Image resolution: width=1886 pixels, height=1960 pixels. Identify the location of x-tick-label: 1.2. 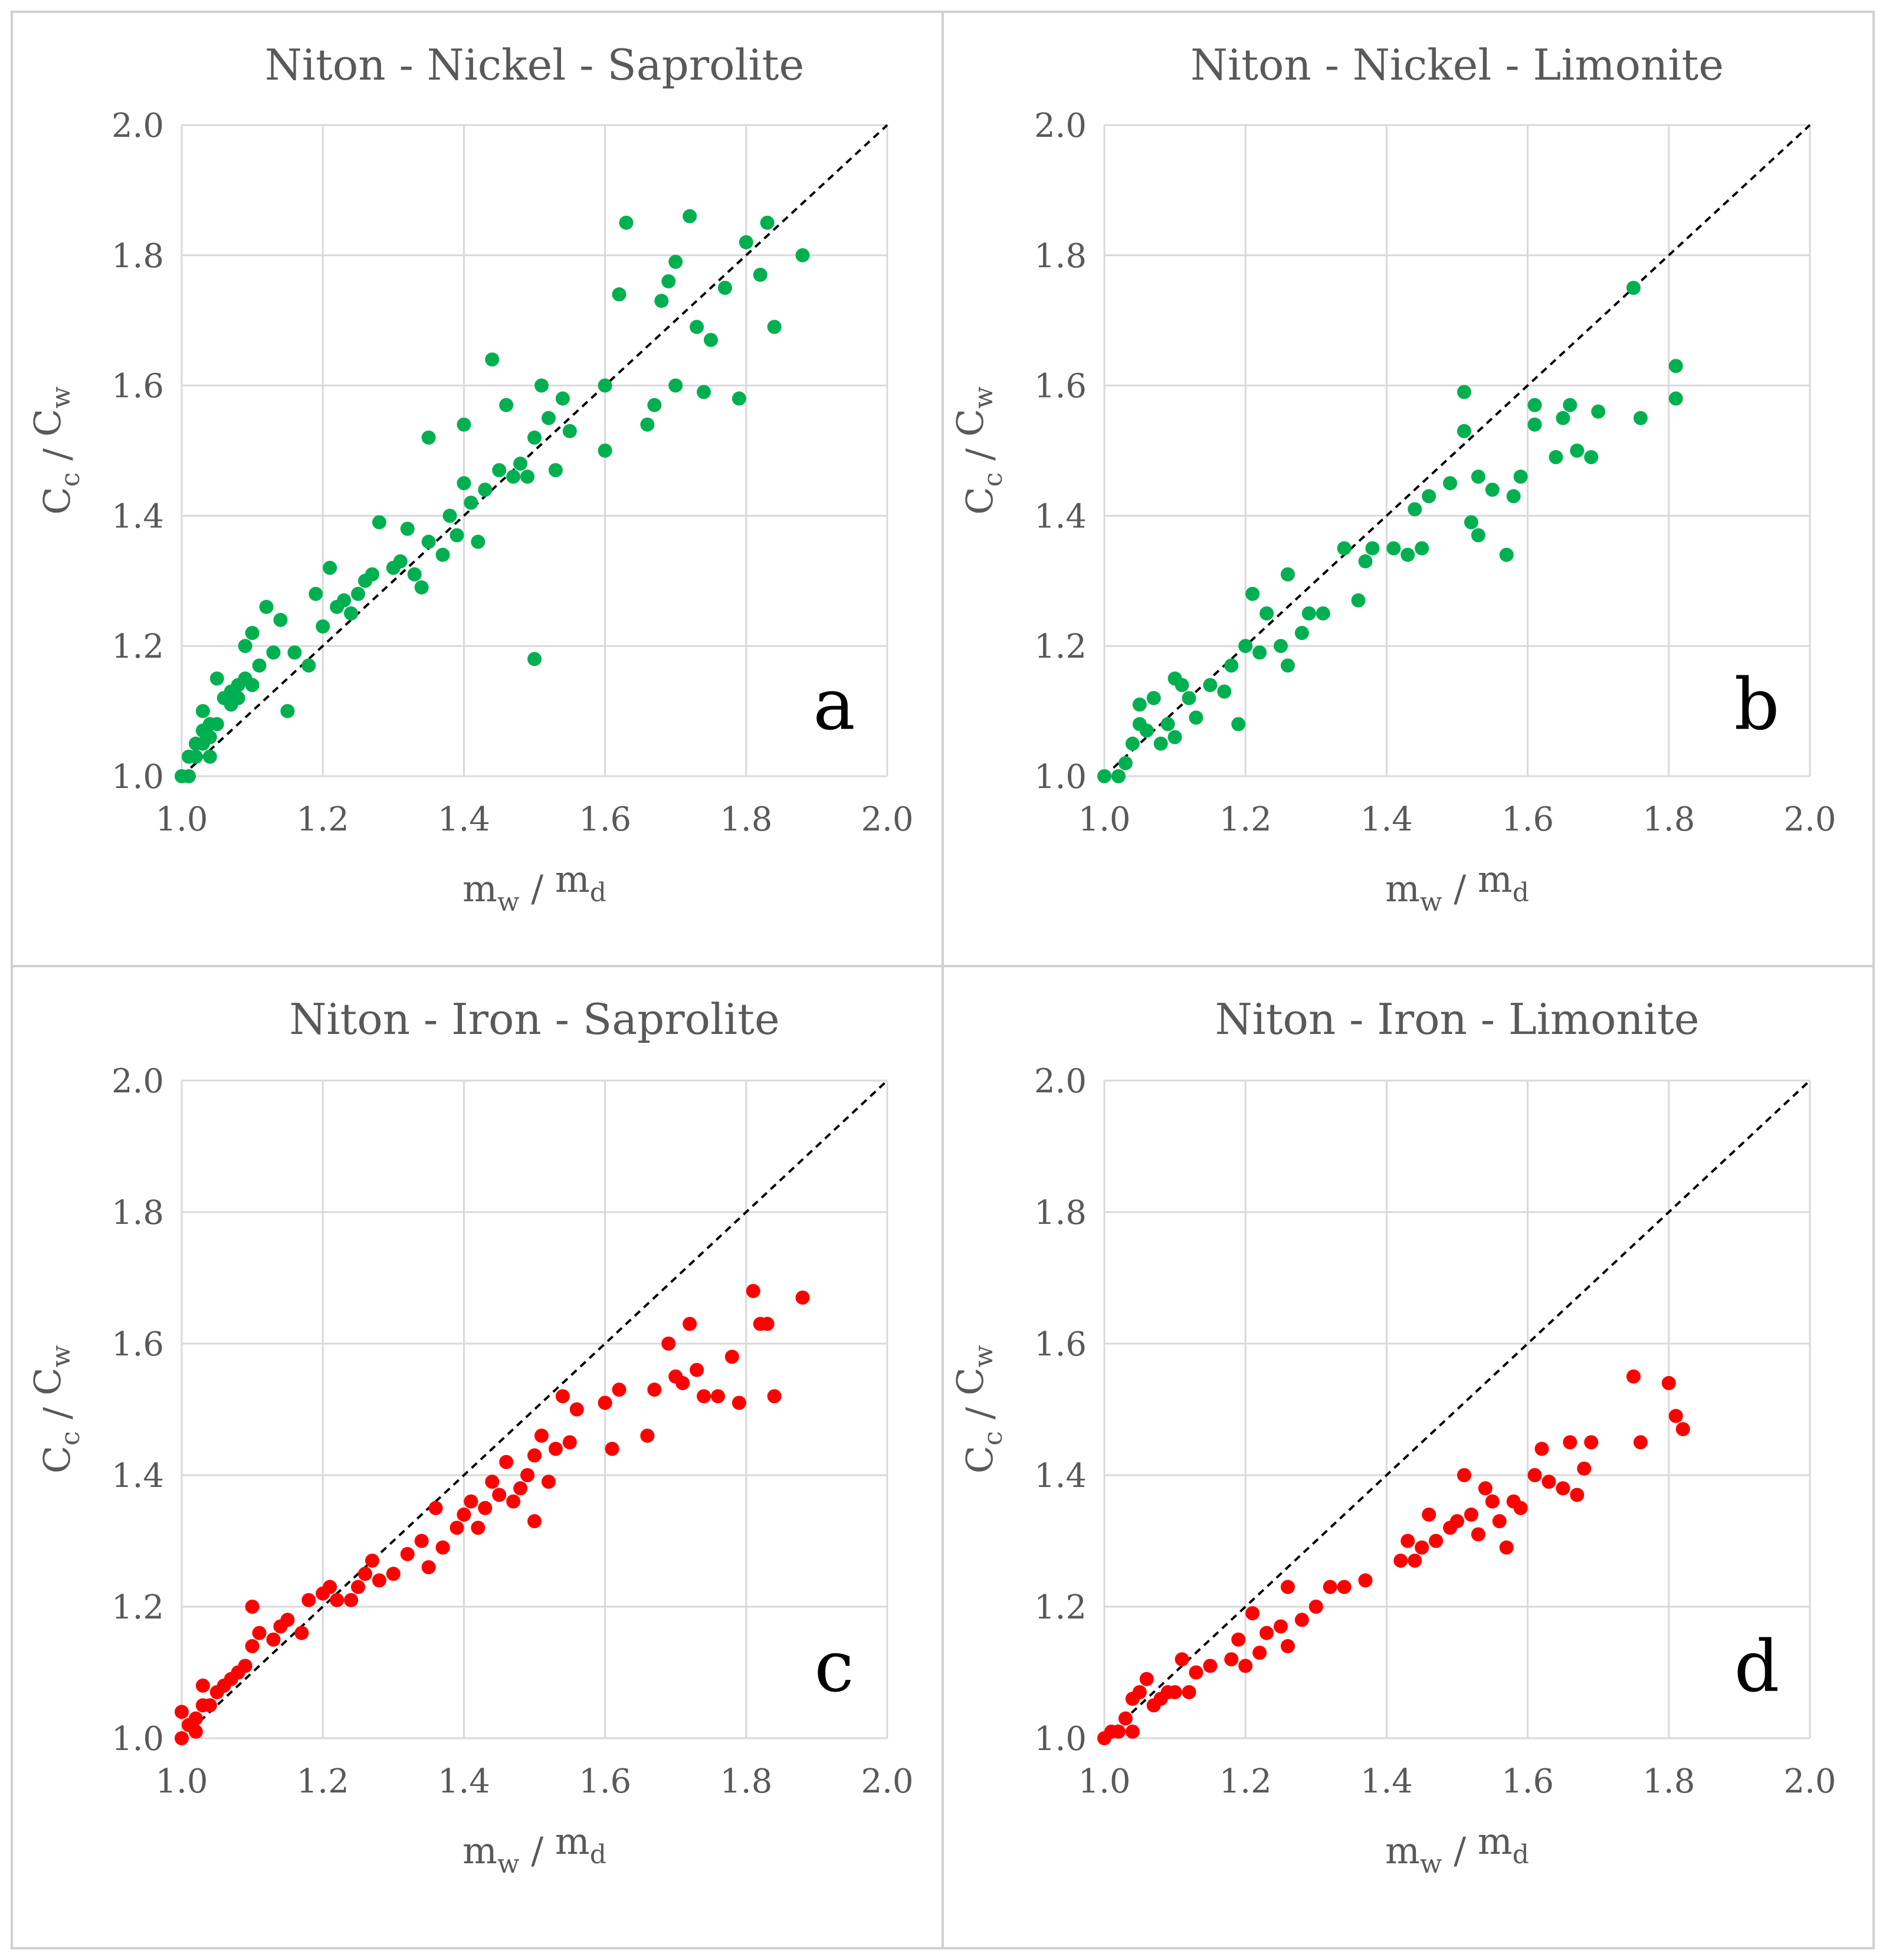
(323, 1781).